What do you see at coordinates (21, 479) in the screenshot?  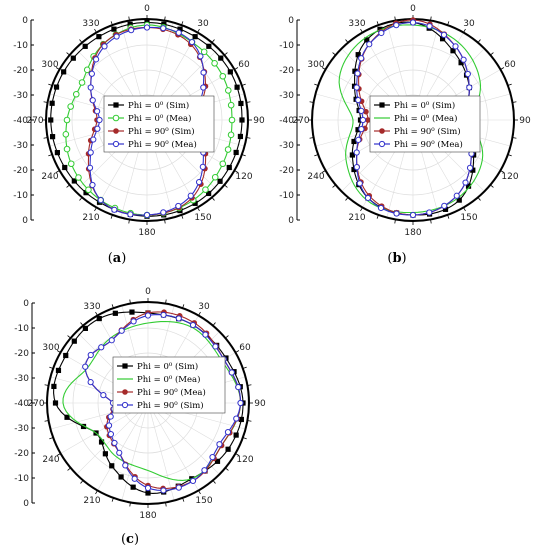 I see `radial-tick-label: -10` at bounding box center [21, 479].